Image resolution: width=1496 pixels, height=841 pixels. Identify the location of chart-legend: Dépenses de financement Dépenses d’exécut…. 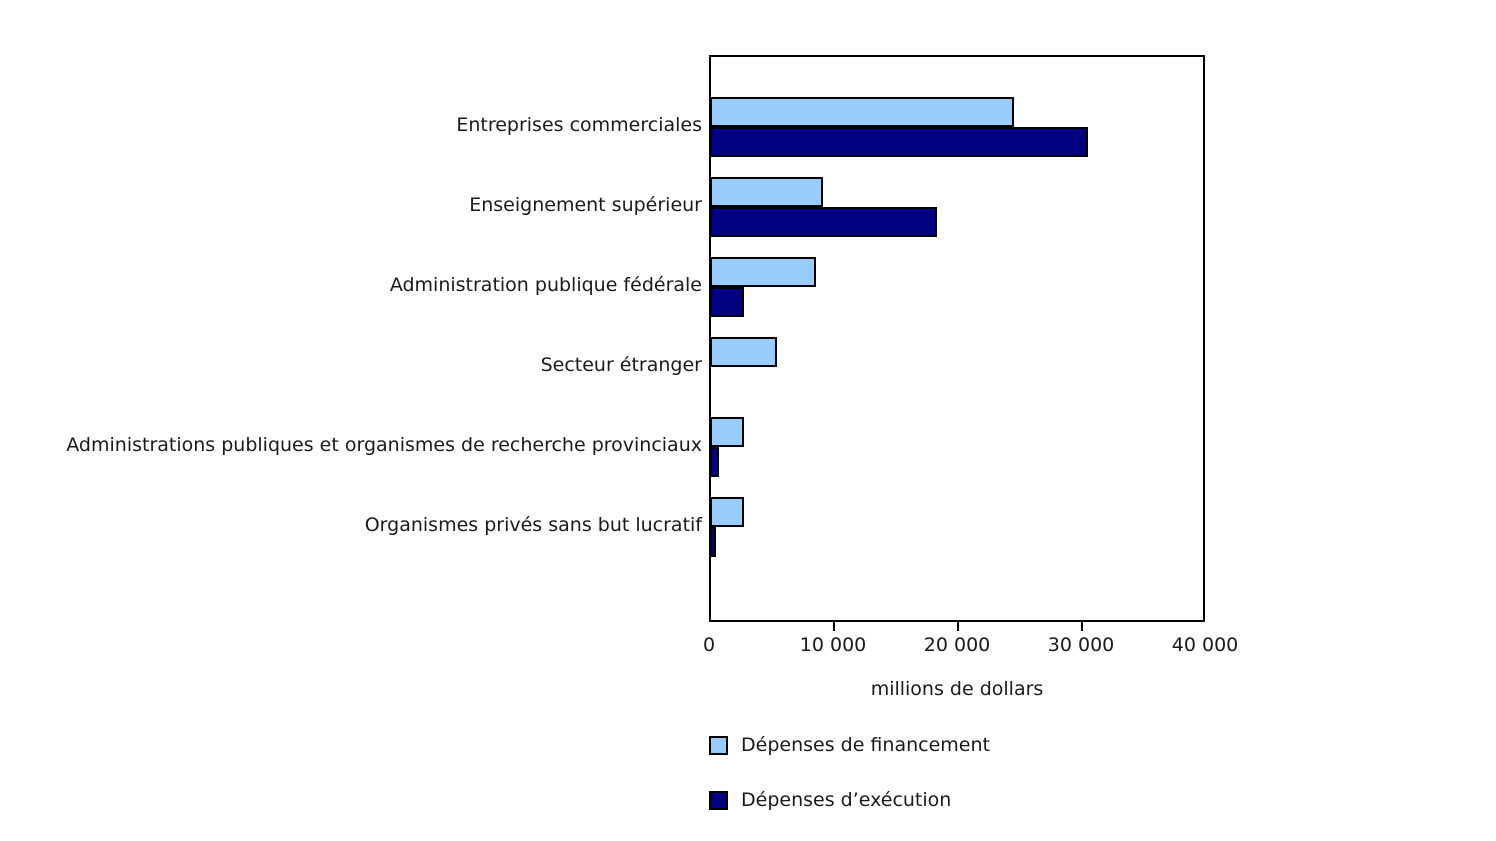
(1009, 786).